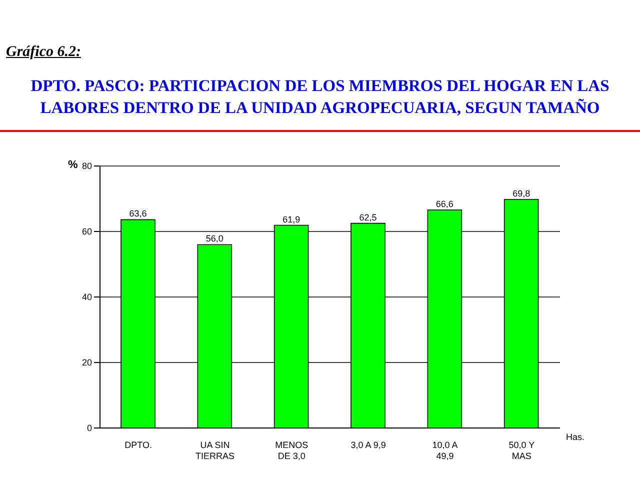 This screenshot has height=480, width=640. What do you see at coordinates (575, 437) in the screenshot?
I see `x-axis-title: Has.` at bounding box center [575, 437].